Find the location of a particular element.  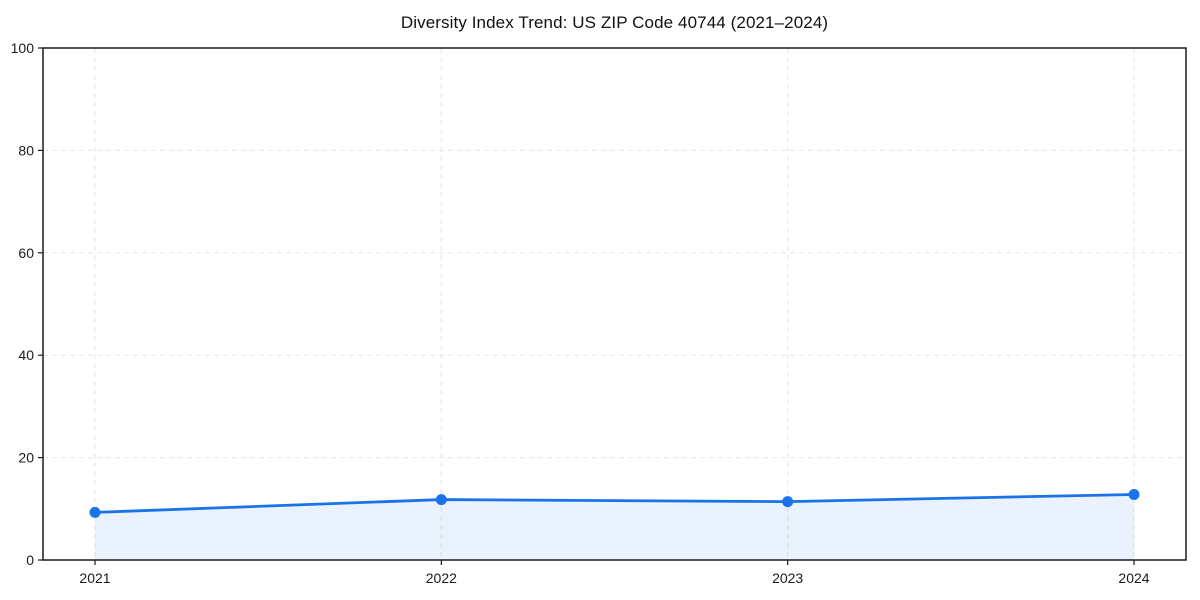

y-axis-tick-label: 0 is located at coordinates (30, 560).